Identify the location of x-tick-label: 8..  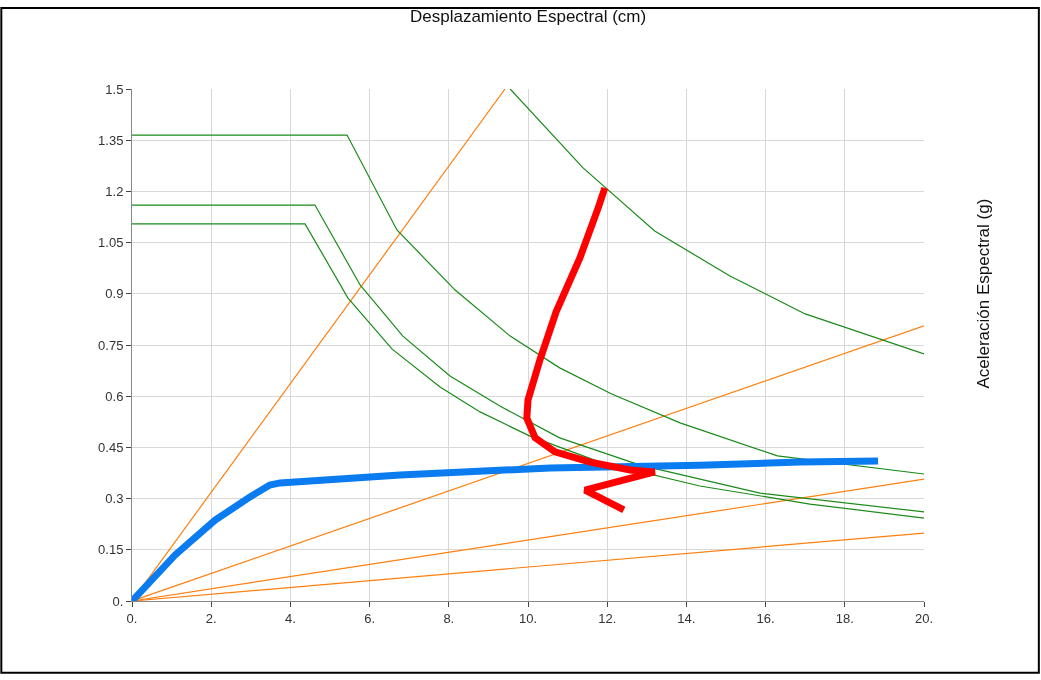
(449, 618).